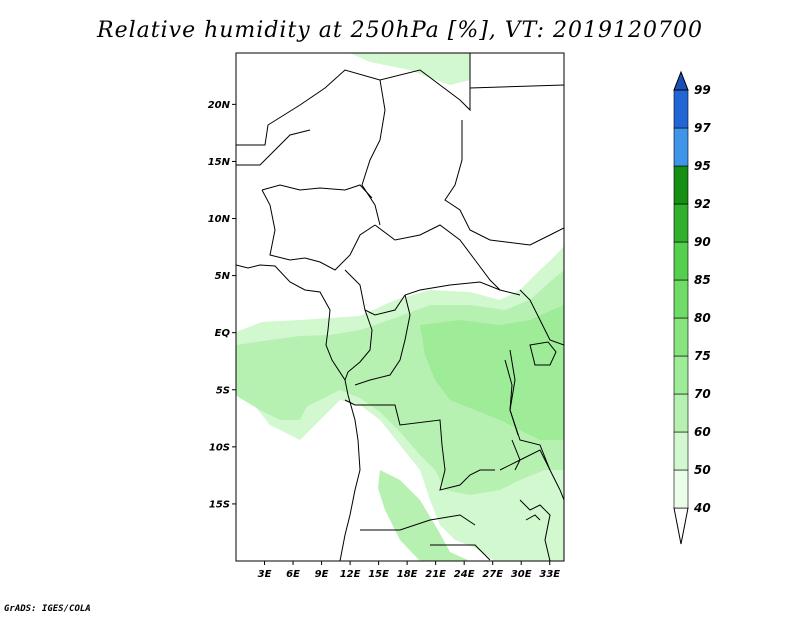 The image size is (800, 618). Describe the element at coordinates (702, 166) in the screenshot. I see `colorbar-label: 95` at that location.